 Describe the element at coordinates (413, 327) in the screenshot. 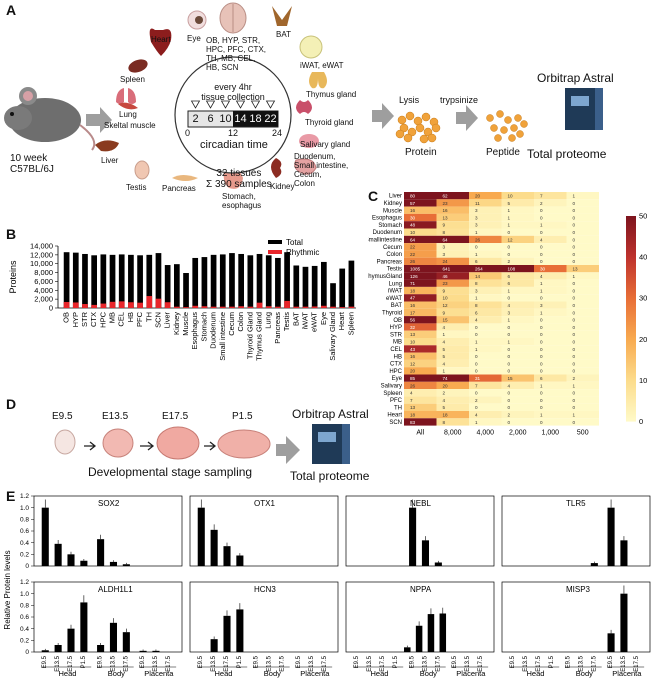

I see `heatmap-cell-value: 32` at that location.